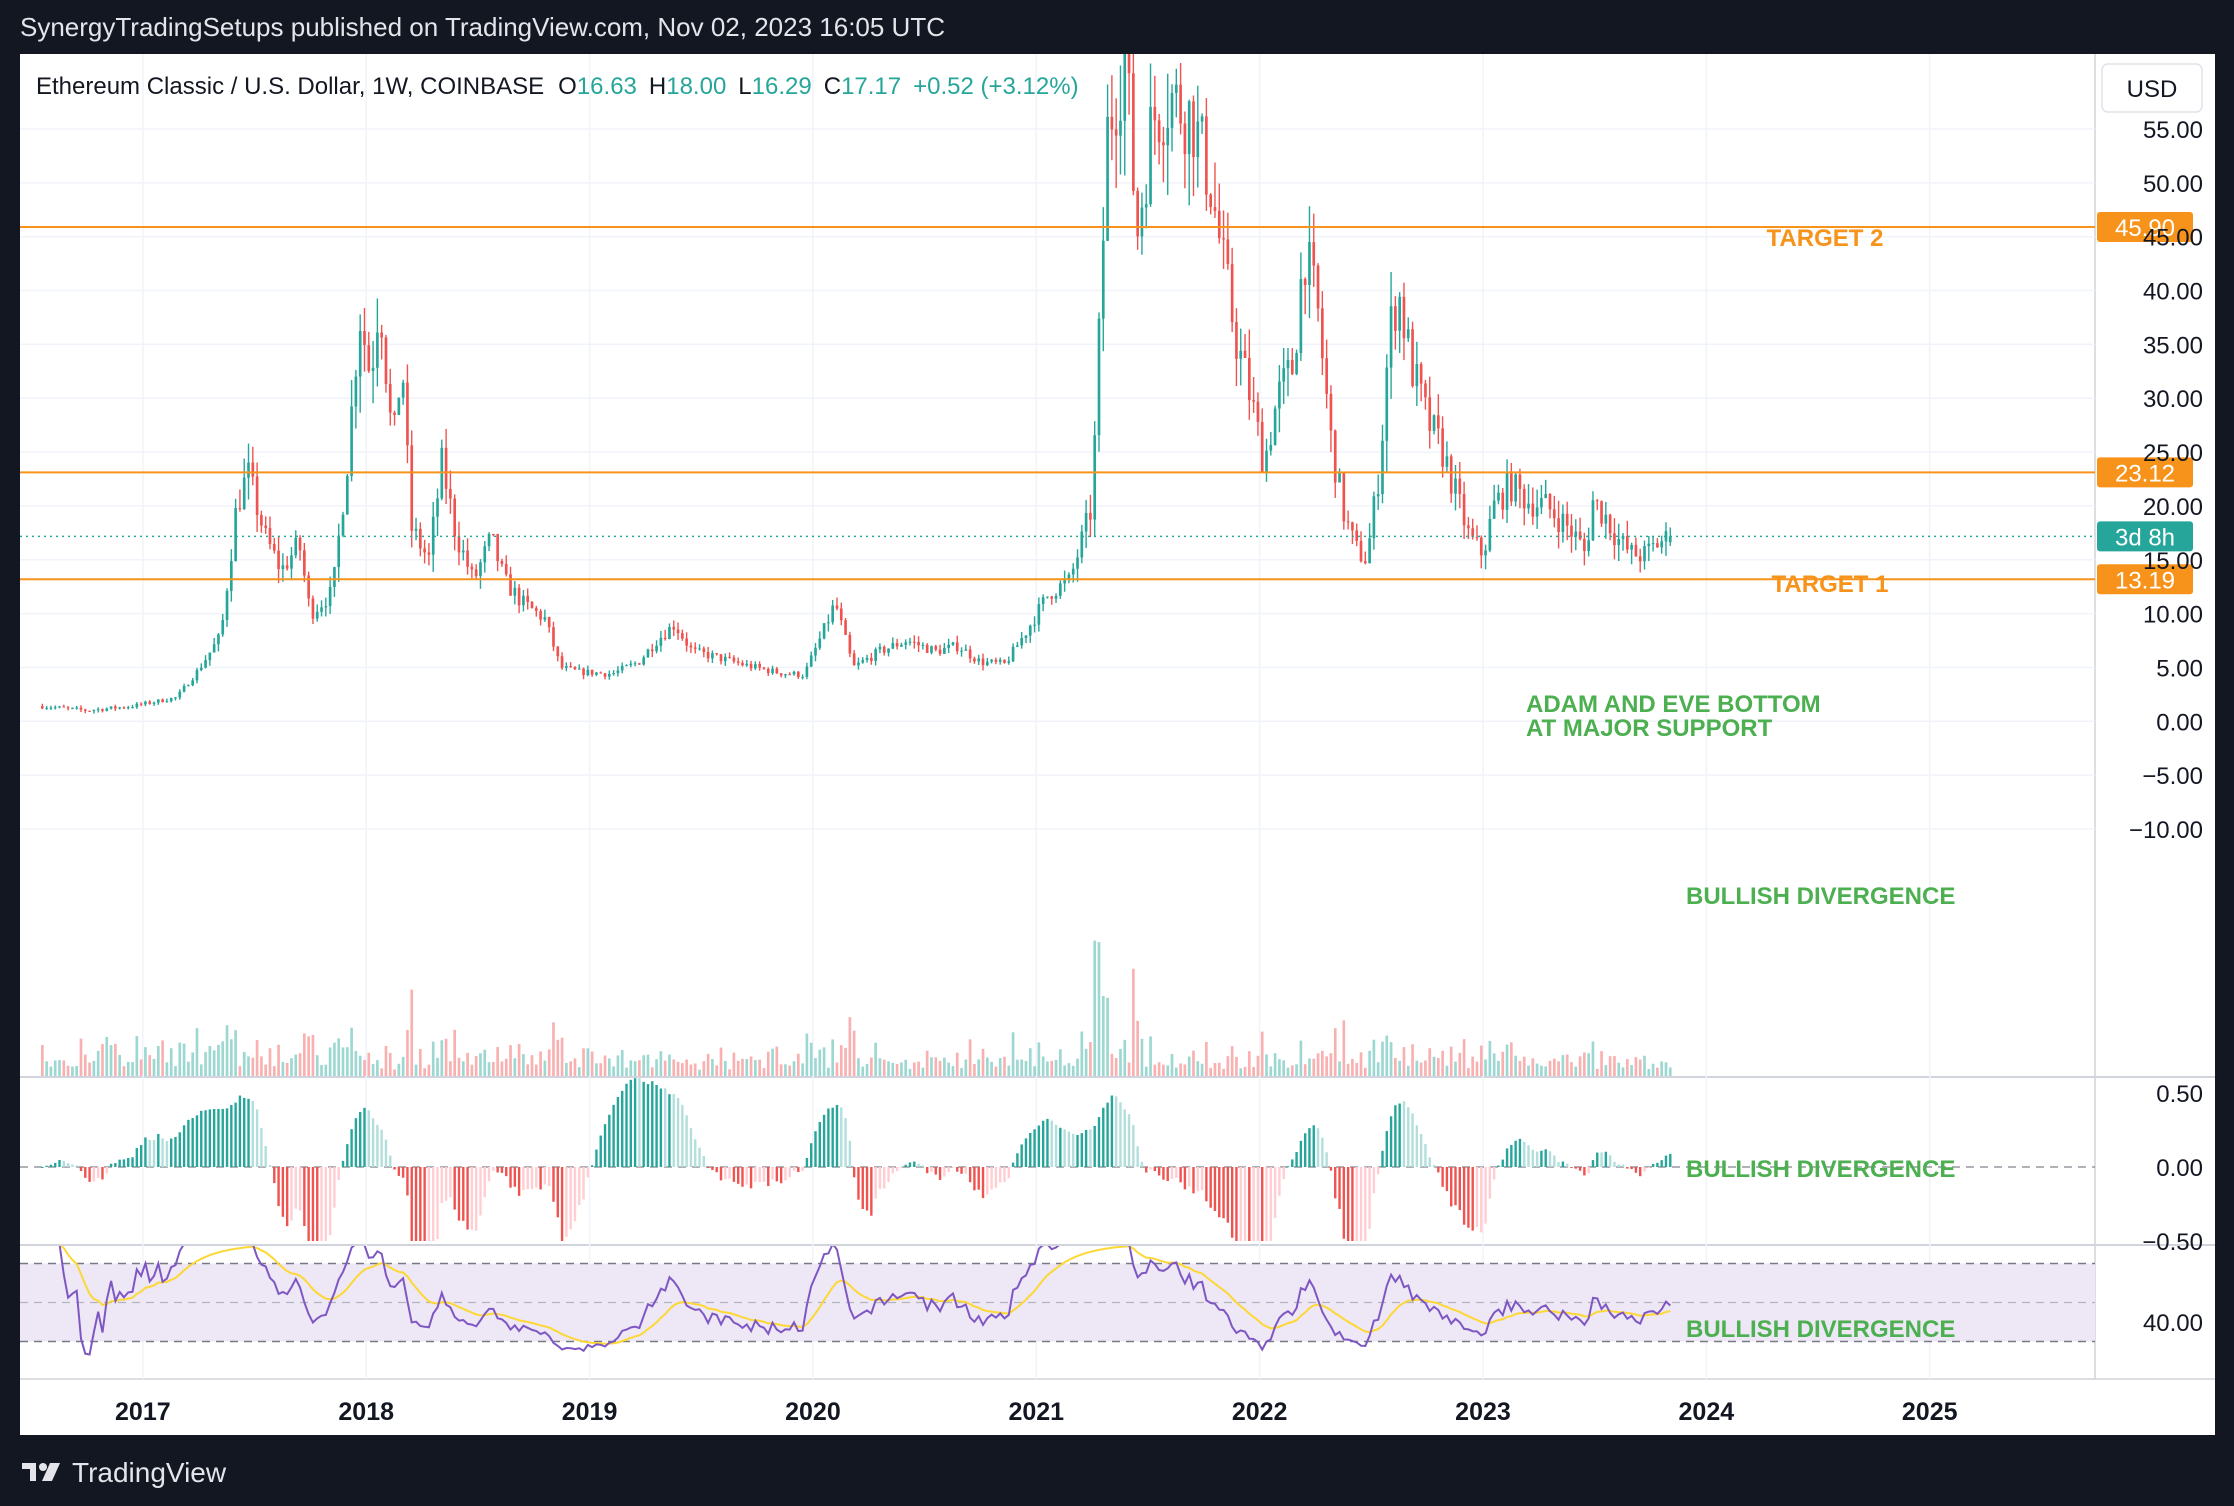  What do you see at coordinates (2172, 776) in the screenshot?
I see `price-axis-label: −5.00` at bounding box center [2172, 776].